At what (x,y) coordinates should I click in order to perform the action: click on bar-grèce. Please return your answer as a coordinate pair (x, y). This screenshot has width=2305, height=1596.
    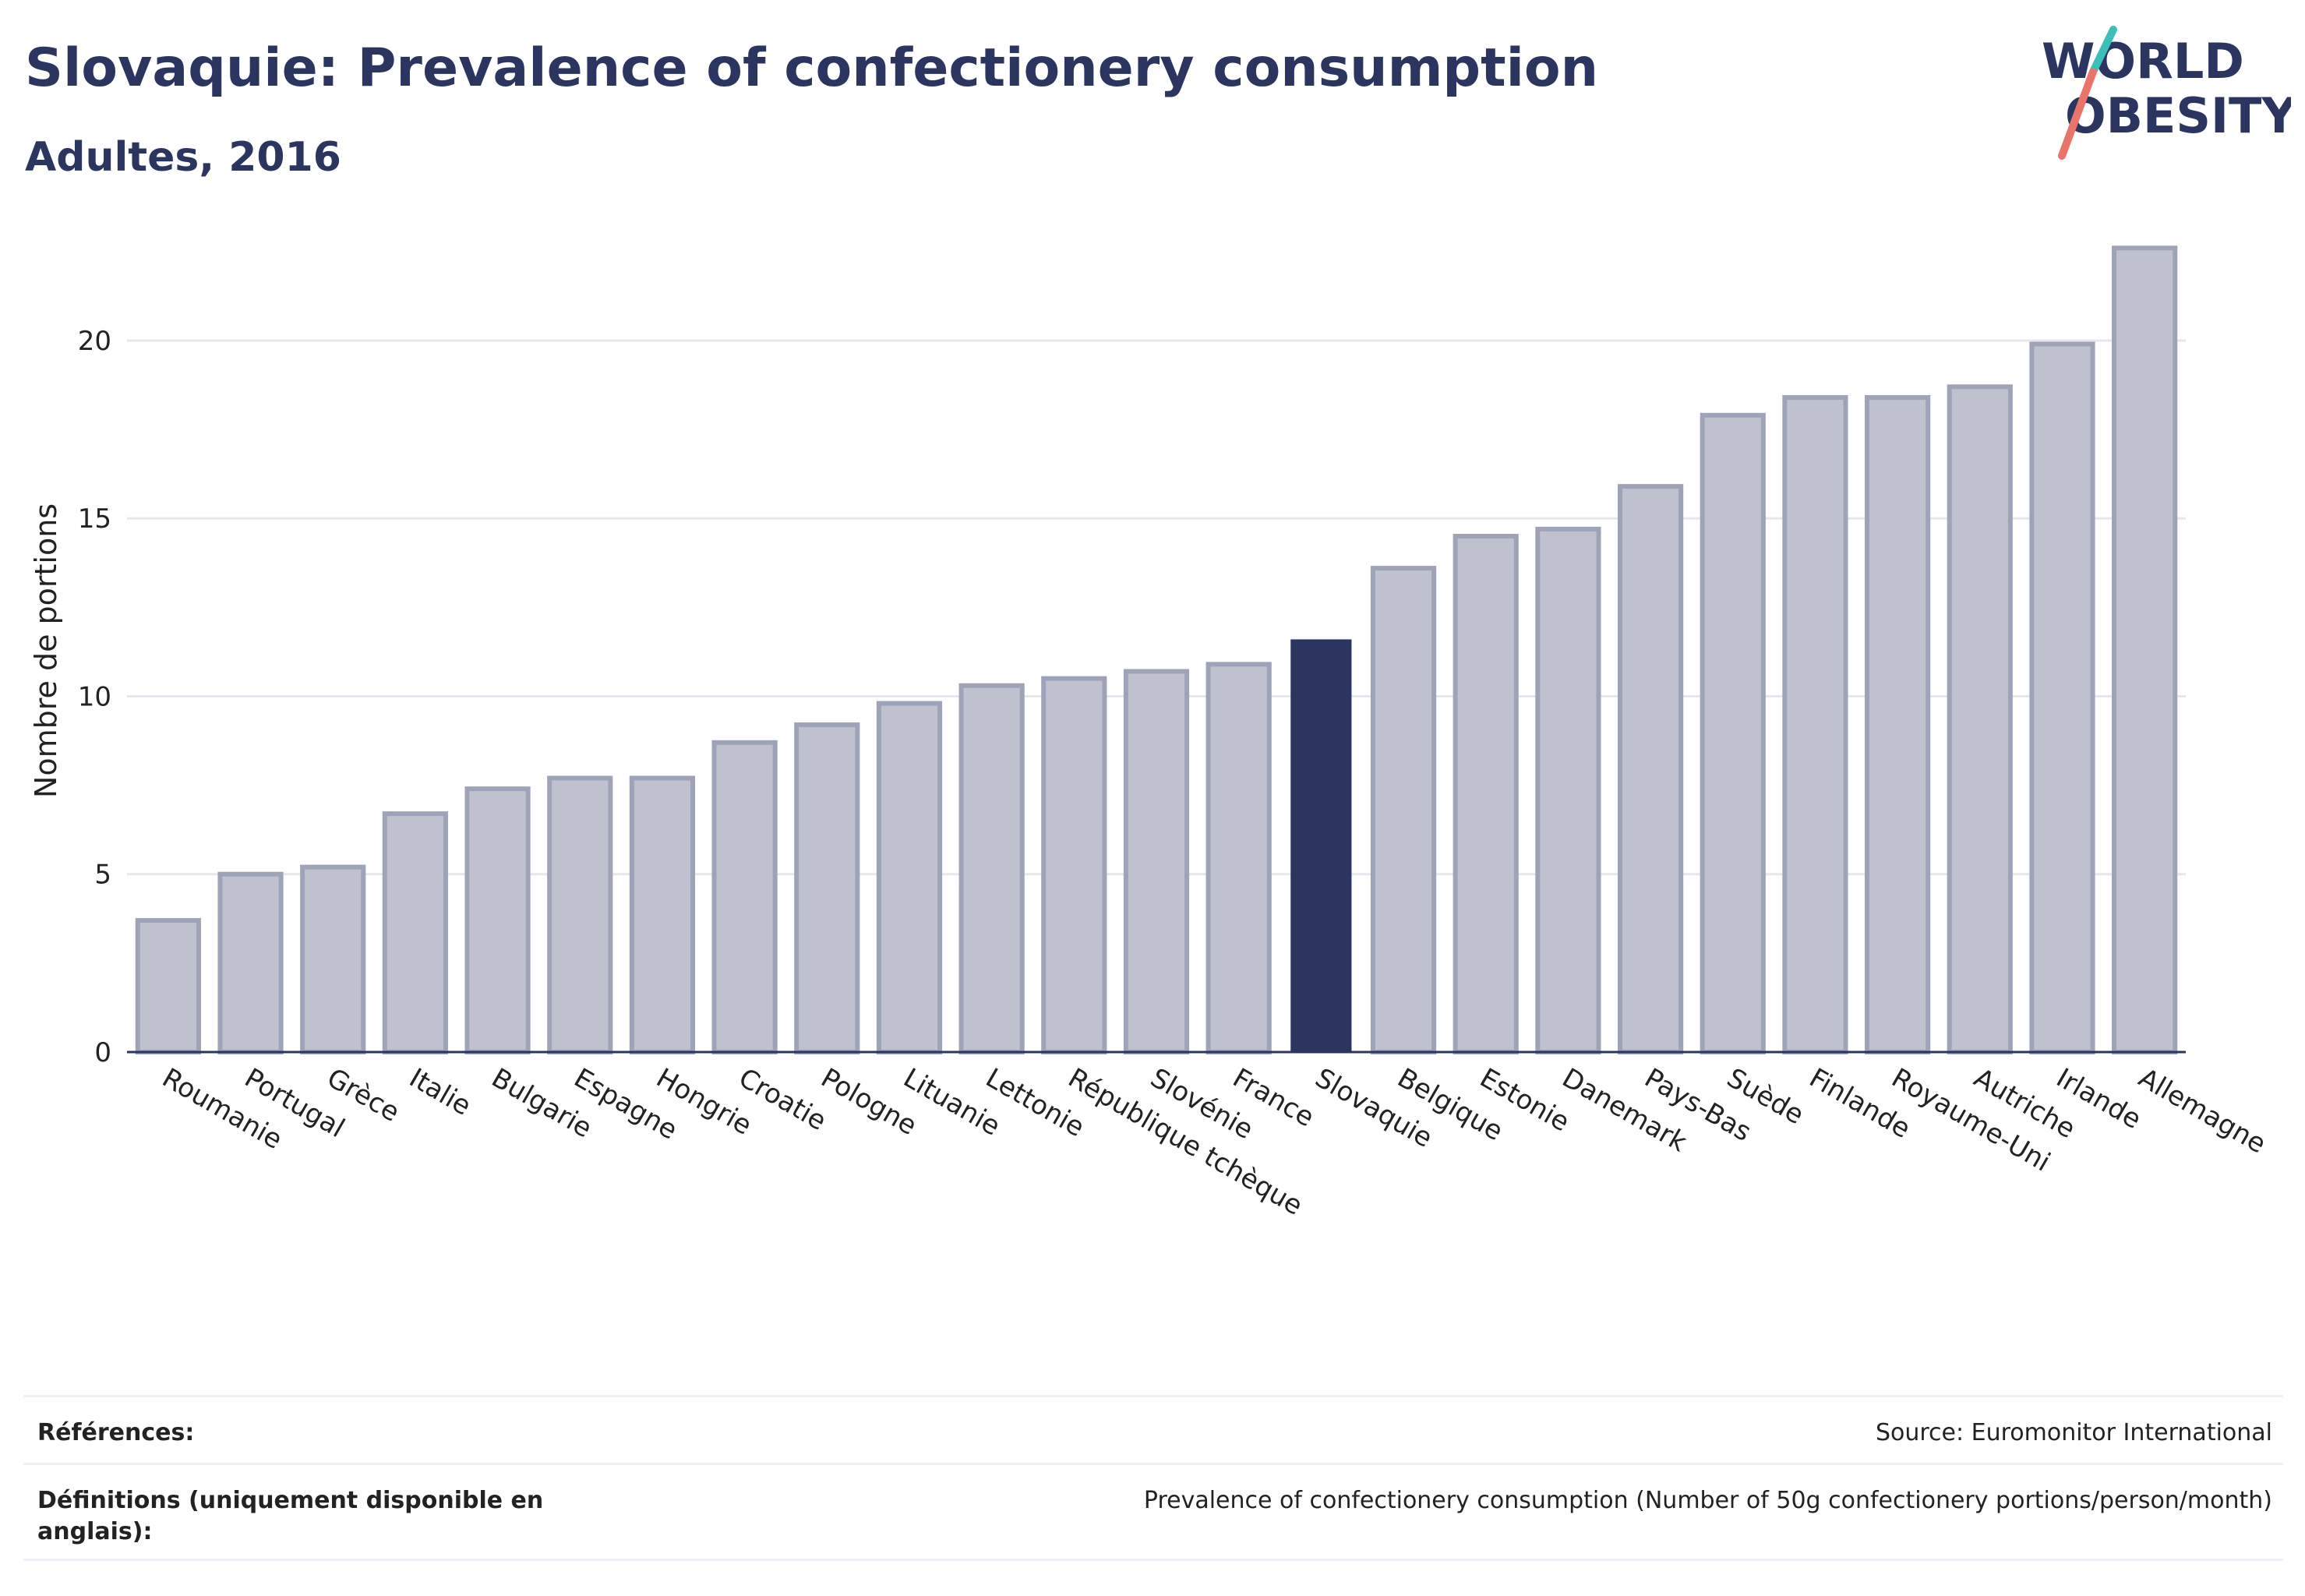
    Looking at the image, I should click on (333, 959).